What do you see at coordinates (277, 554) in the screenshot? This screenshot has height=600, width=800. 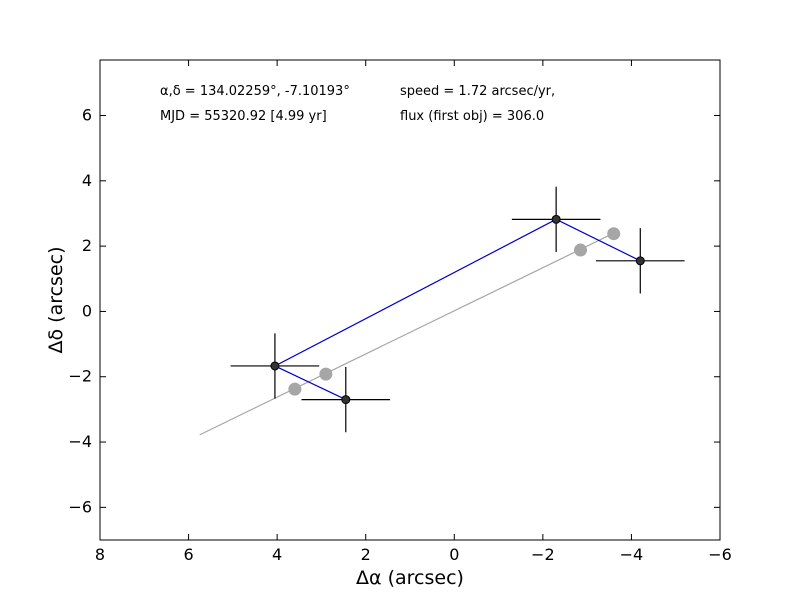 I see `x-tick-label-2: 4` at bounding box center [277, 554].